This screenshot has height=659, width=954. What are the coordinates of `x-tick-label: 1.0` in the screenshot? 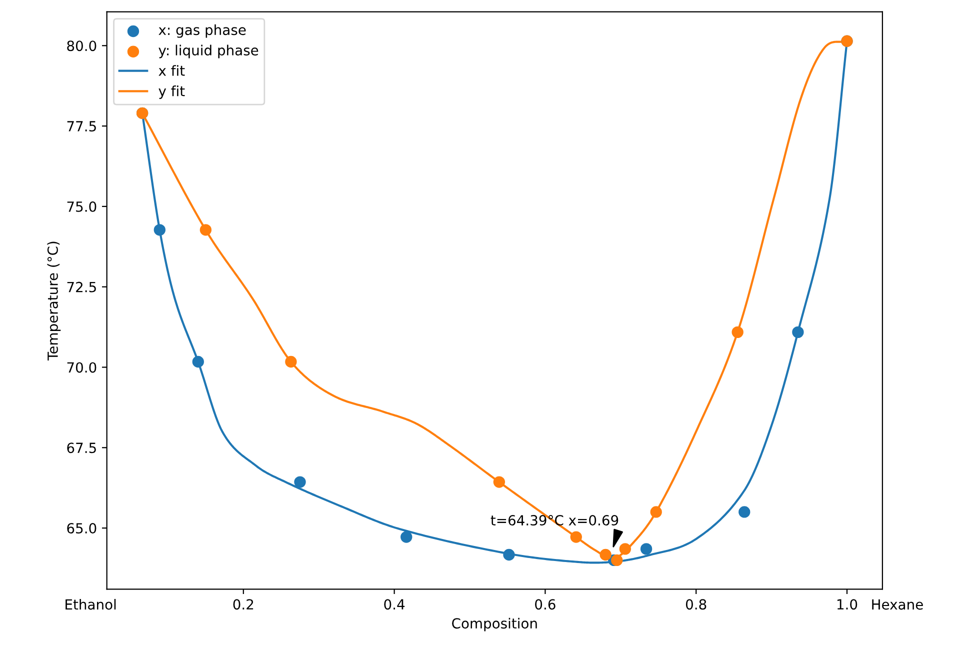 It's located at (847, 604).